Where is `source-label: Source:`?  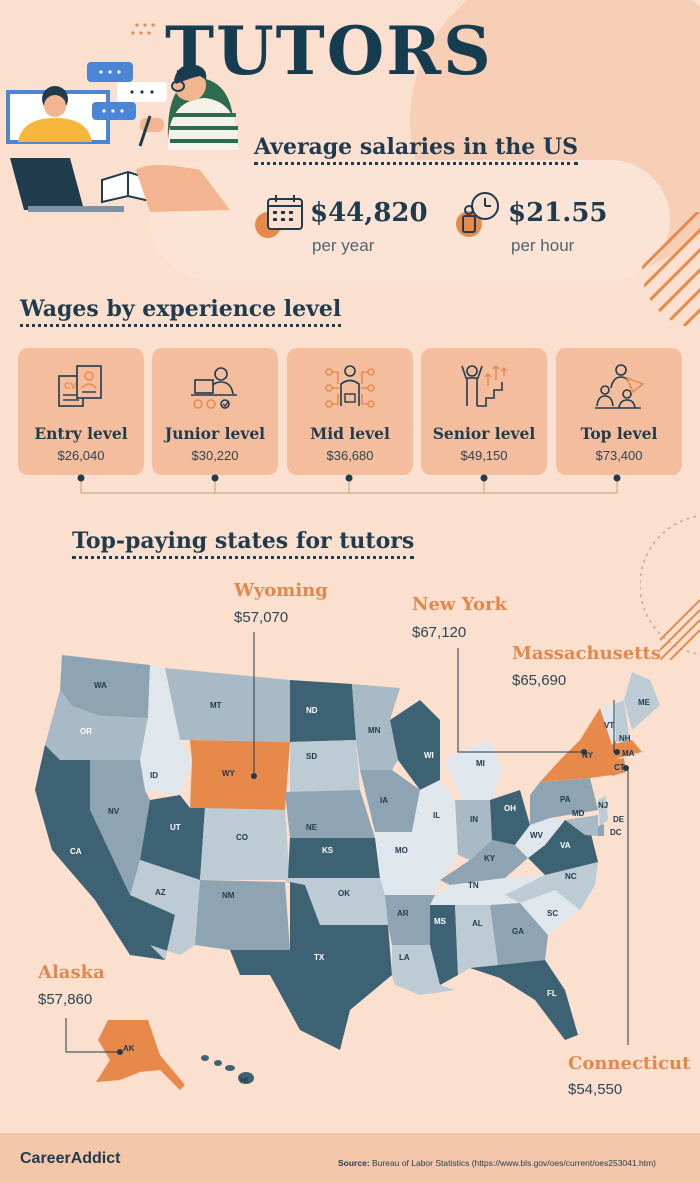 source-label: Source: is located at coordinates (354, 1163).